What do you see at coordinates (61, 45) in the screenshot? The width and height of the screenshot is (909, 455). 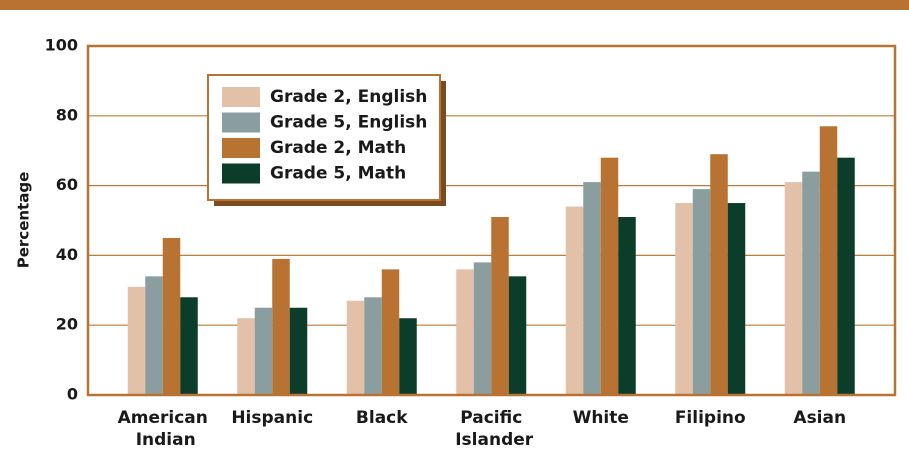 I see `y-tick-label: 100` at bounding box center [61, 45].